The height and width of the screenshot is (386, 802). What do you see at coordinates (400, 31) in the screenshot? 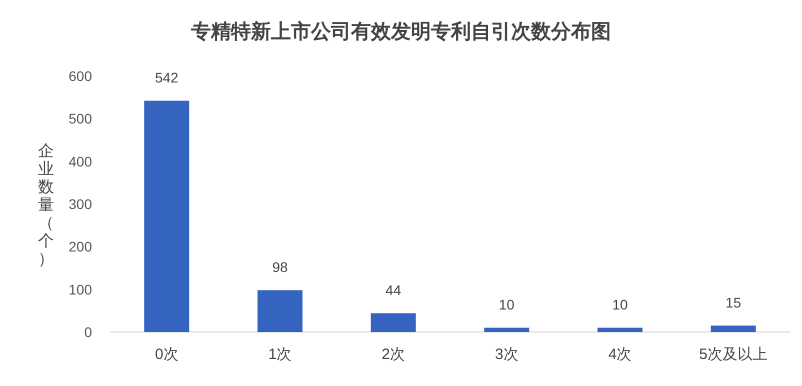
I see `chart-title: 专精特新上市公司有效发明专利自引次数分布图` at bounding box center [400, 31].